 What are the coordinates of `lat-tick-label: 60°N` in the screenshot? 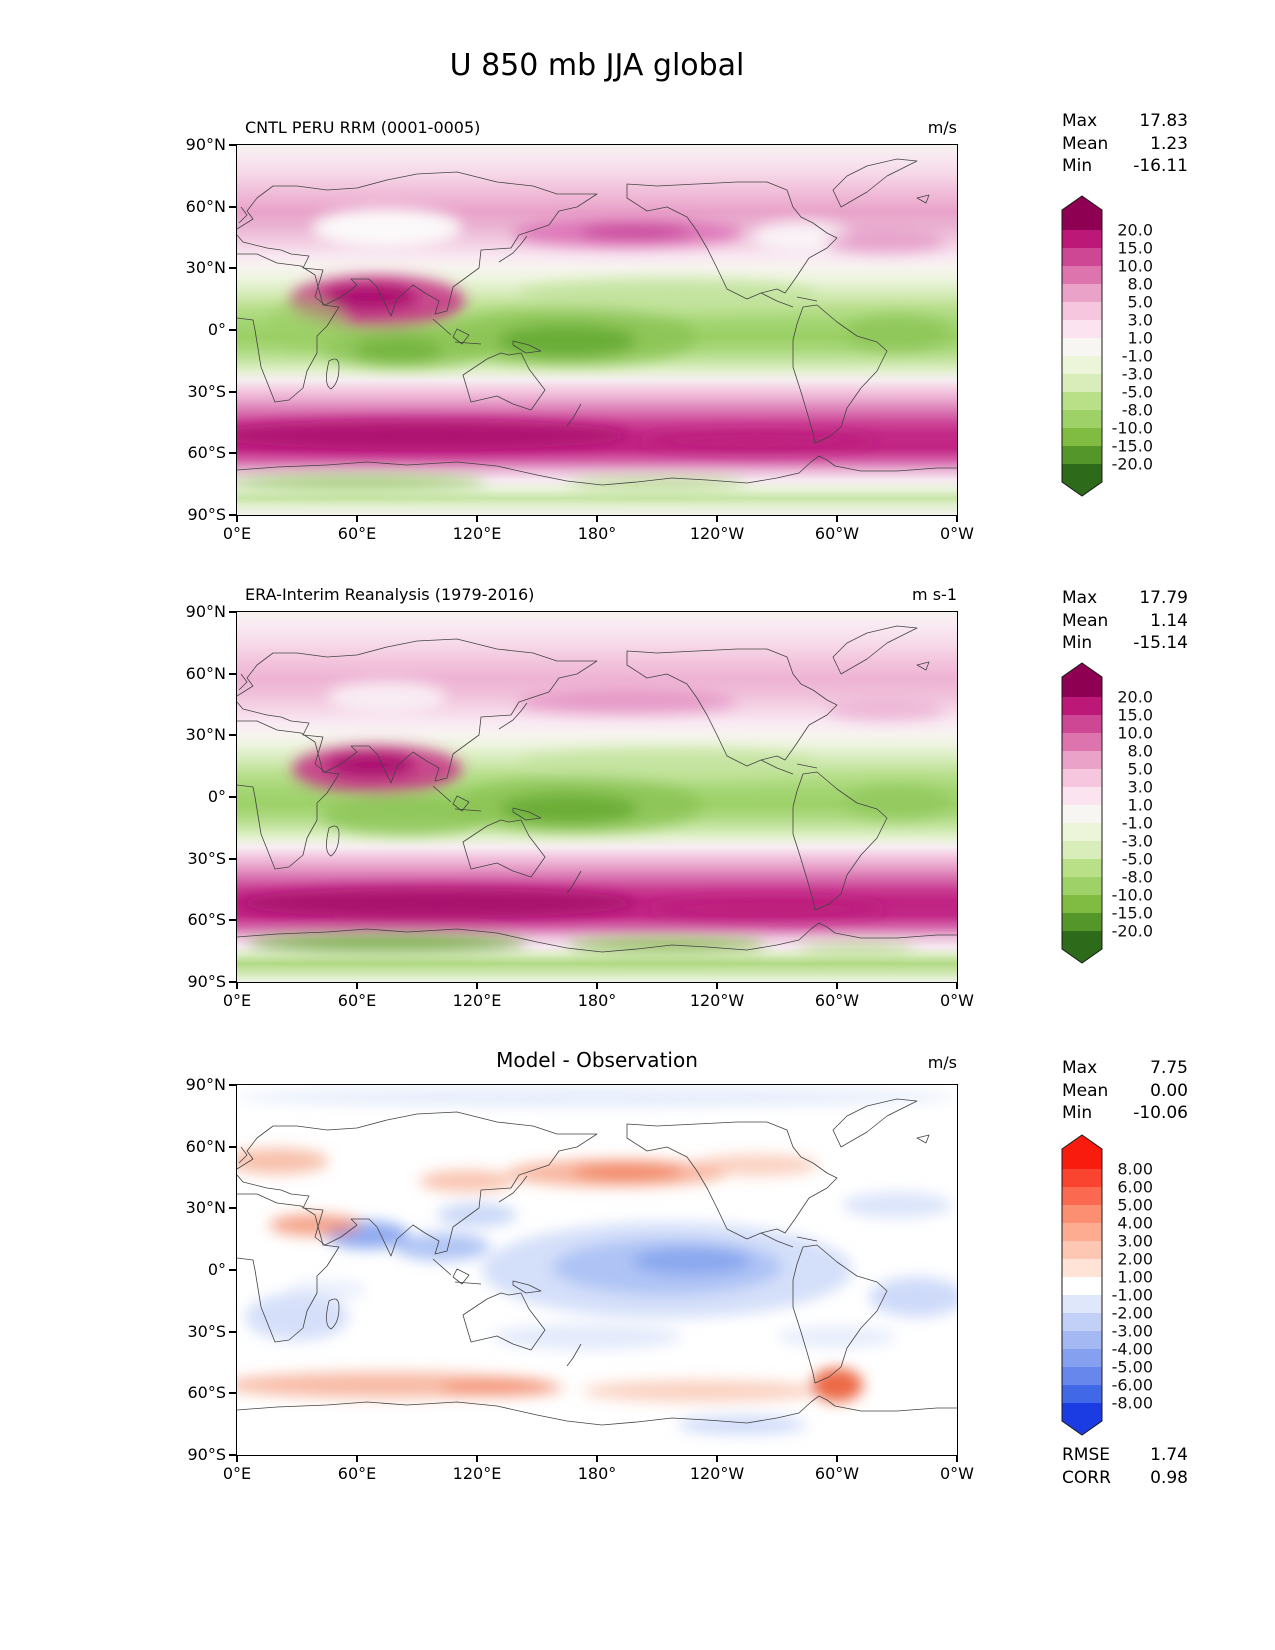 It's located at (205, 673).